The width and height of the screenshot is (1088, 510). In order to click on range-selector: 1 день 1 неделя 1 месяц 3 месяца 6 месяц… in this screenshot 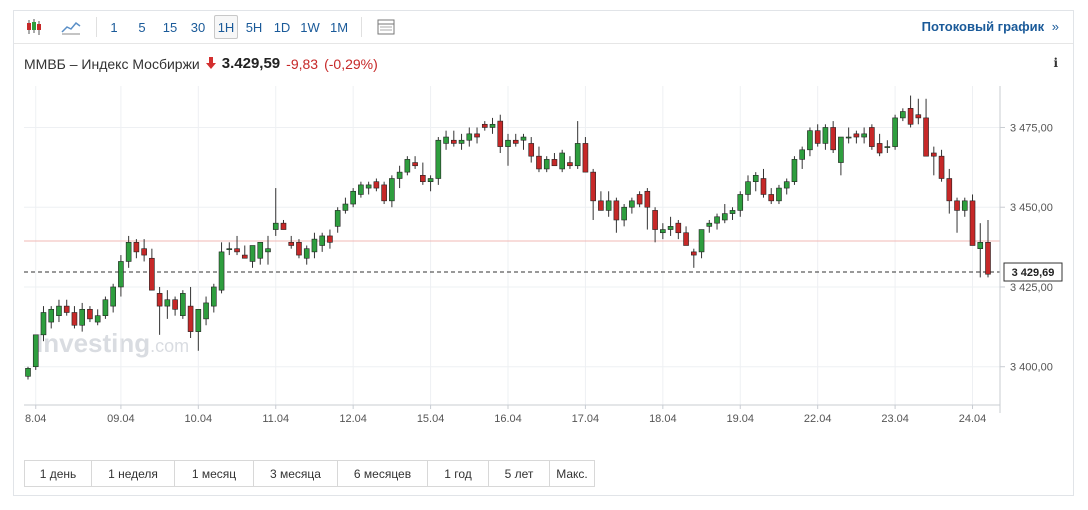, I will do `click(309, 473)`.